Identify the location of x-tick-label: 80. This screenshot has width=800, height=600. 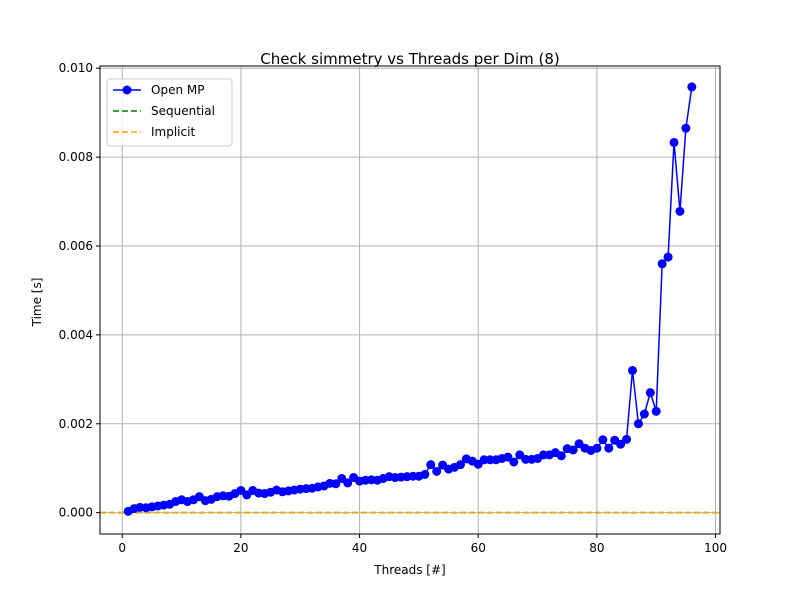
(596, 548).